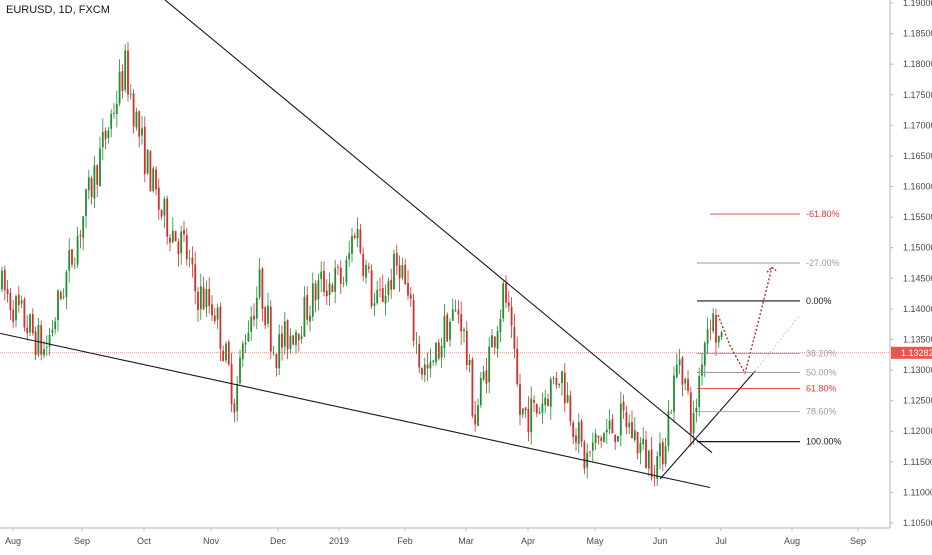 This screenshot has width=932, height=555. What do you see at coordinates (772, 269) in the screenshot?
I see `projection-arrowhead` at bounding box center [772, 269].